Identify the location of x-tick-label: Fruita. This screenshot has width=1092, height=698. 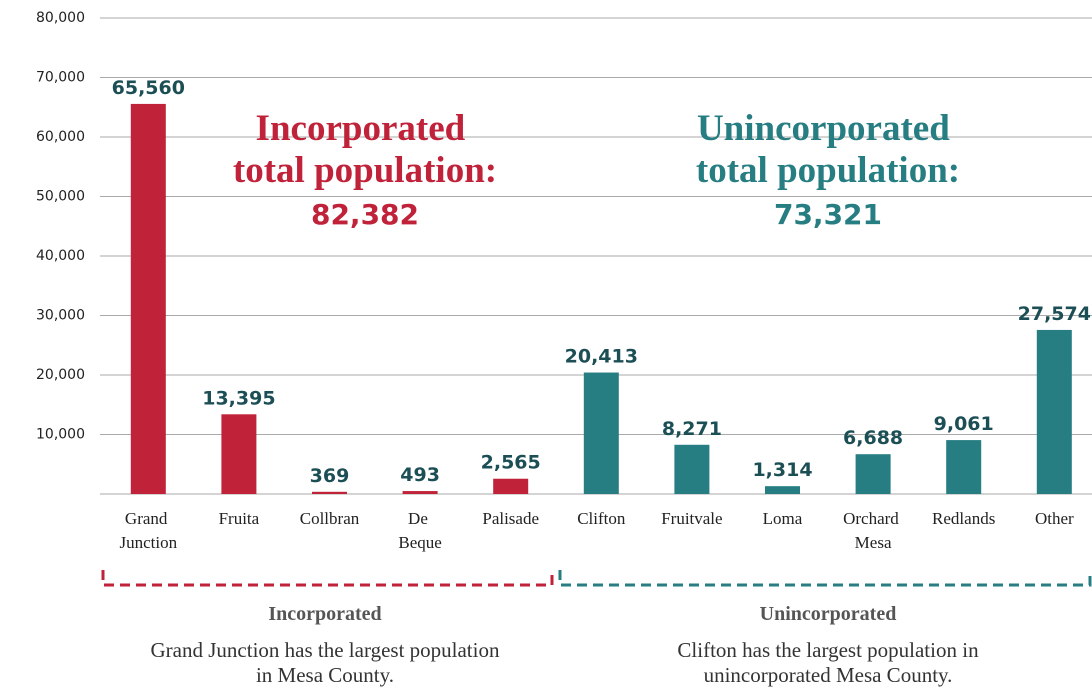
(239, 518).